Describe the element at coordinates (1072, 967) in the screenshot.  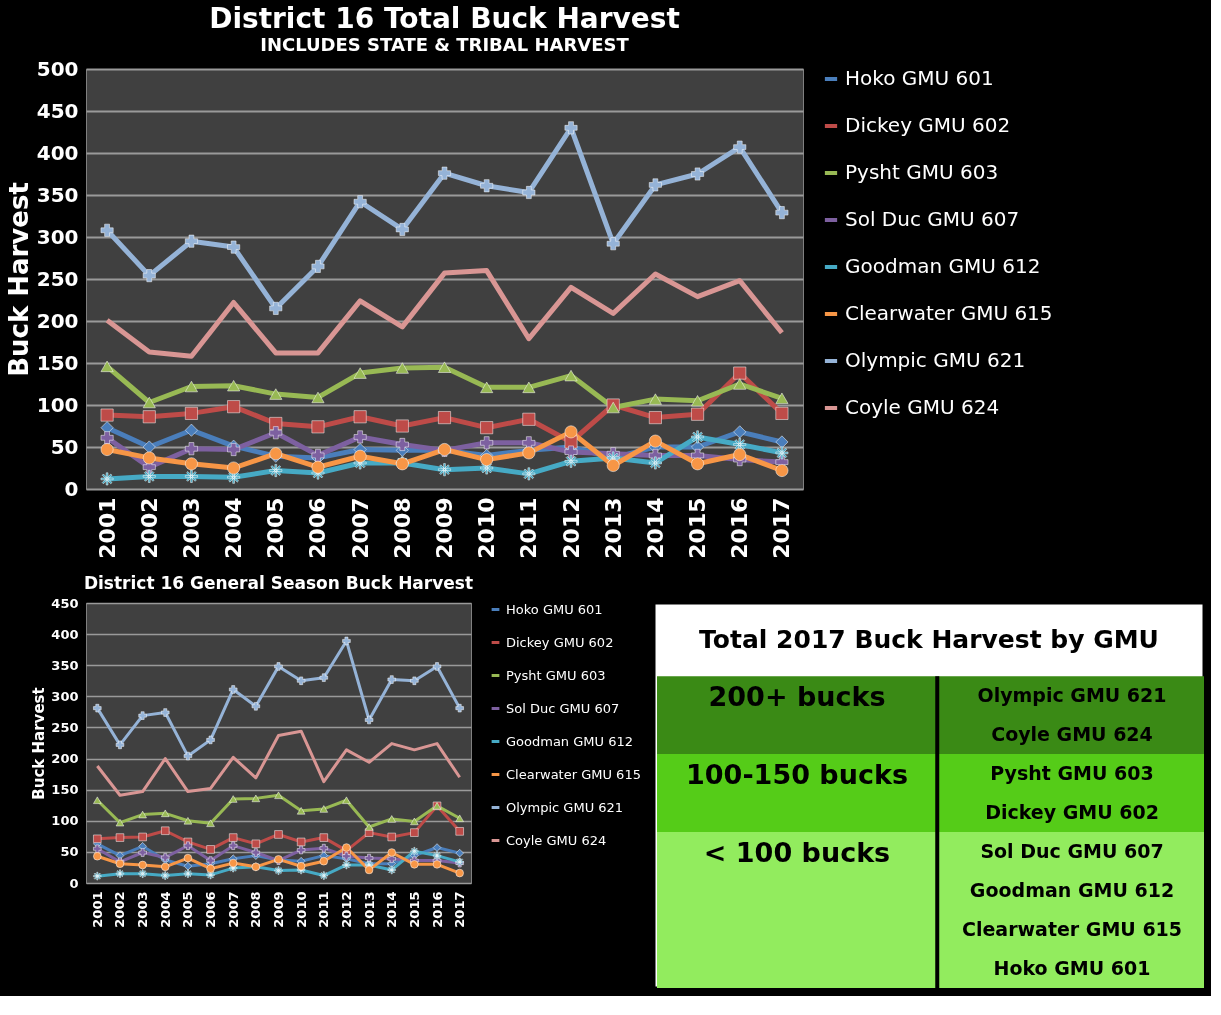
I see `text: Hoko GMU 601` at that location.